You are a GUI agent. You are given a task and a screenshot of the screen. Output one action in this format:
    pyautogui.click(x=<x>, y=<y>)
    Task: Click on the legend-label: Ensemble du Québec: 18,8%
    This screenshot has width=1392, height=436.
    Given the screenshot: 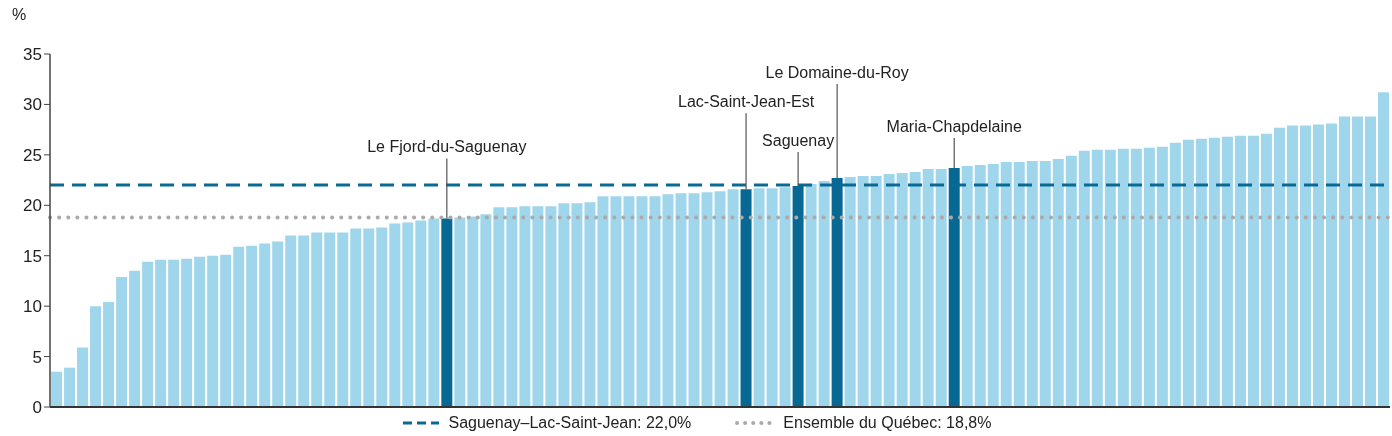 What is the action you would take?
    pyautogui.click(x=887, y=423)
    